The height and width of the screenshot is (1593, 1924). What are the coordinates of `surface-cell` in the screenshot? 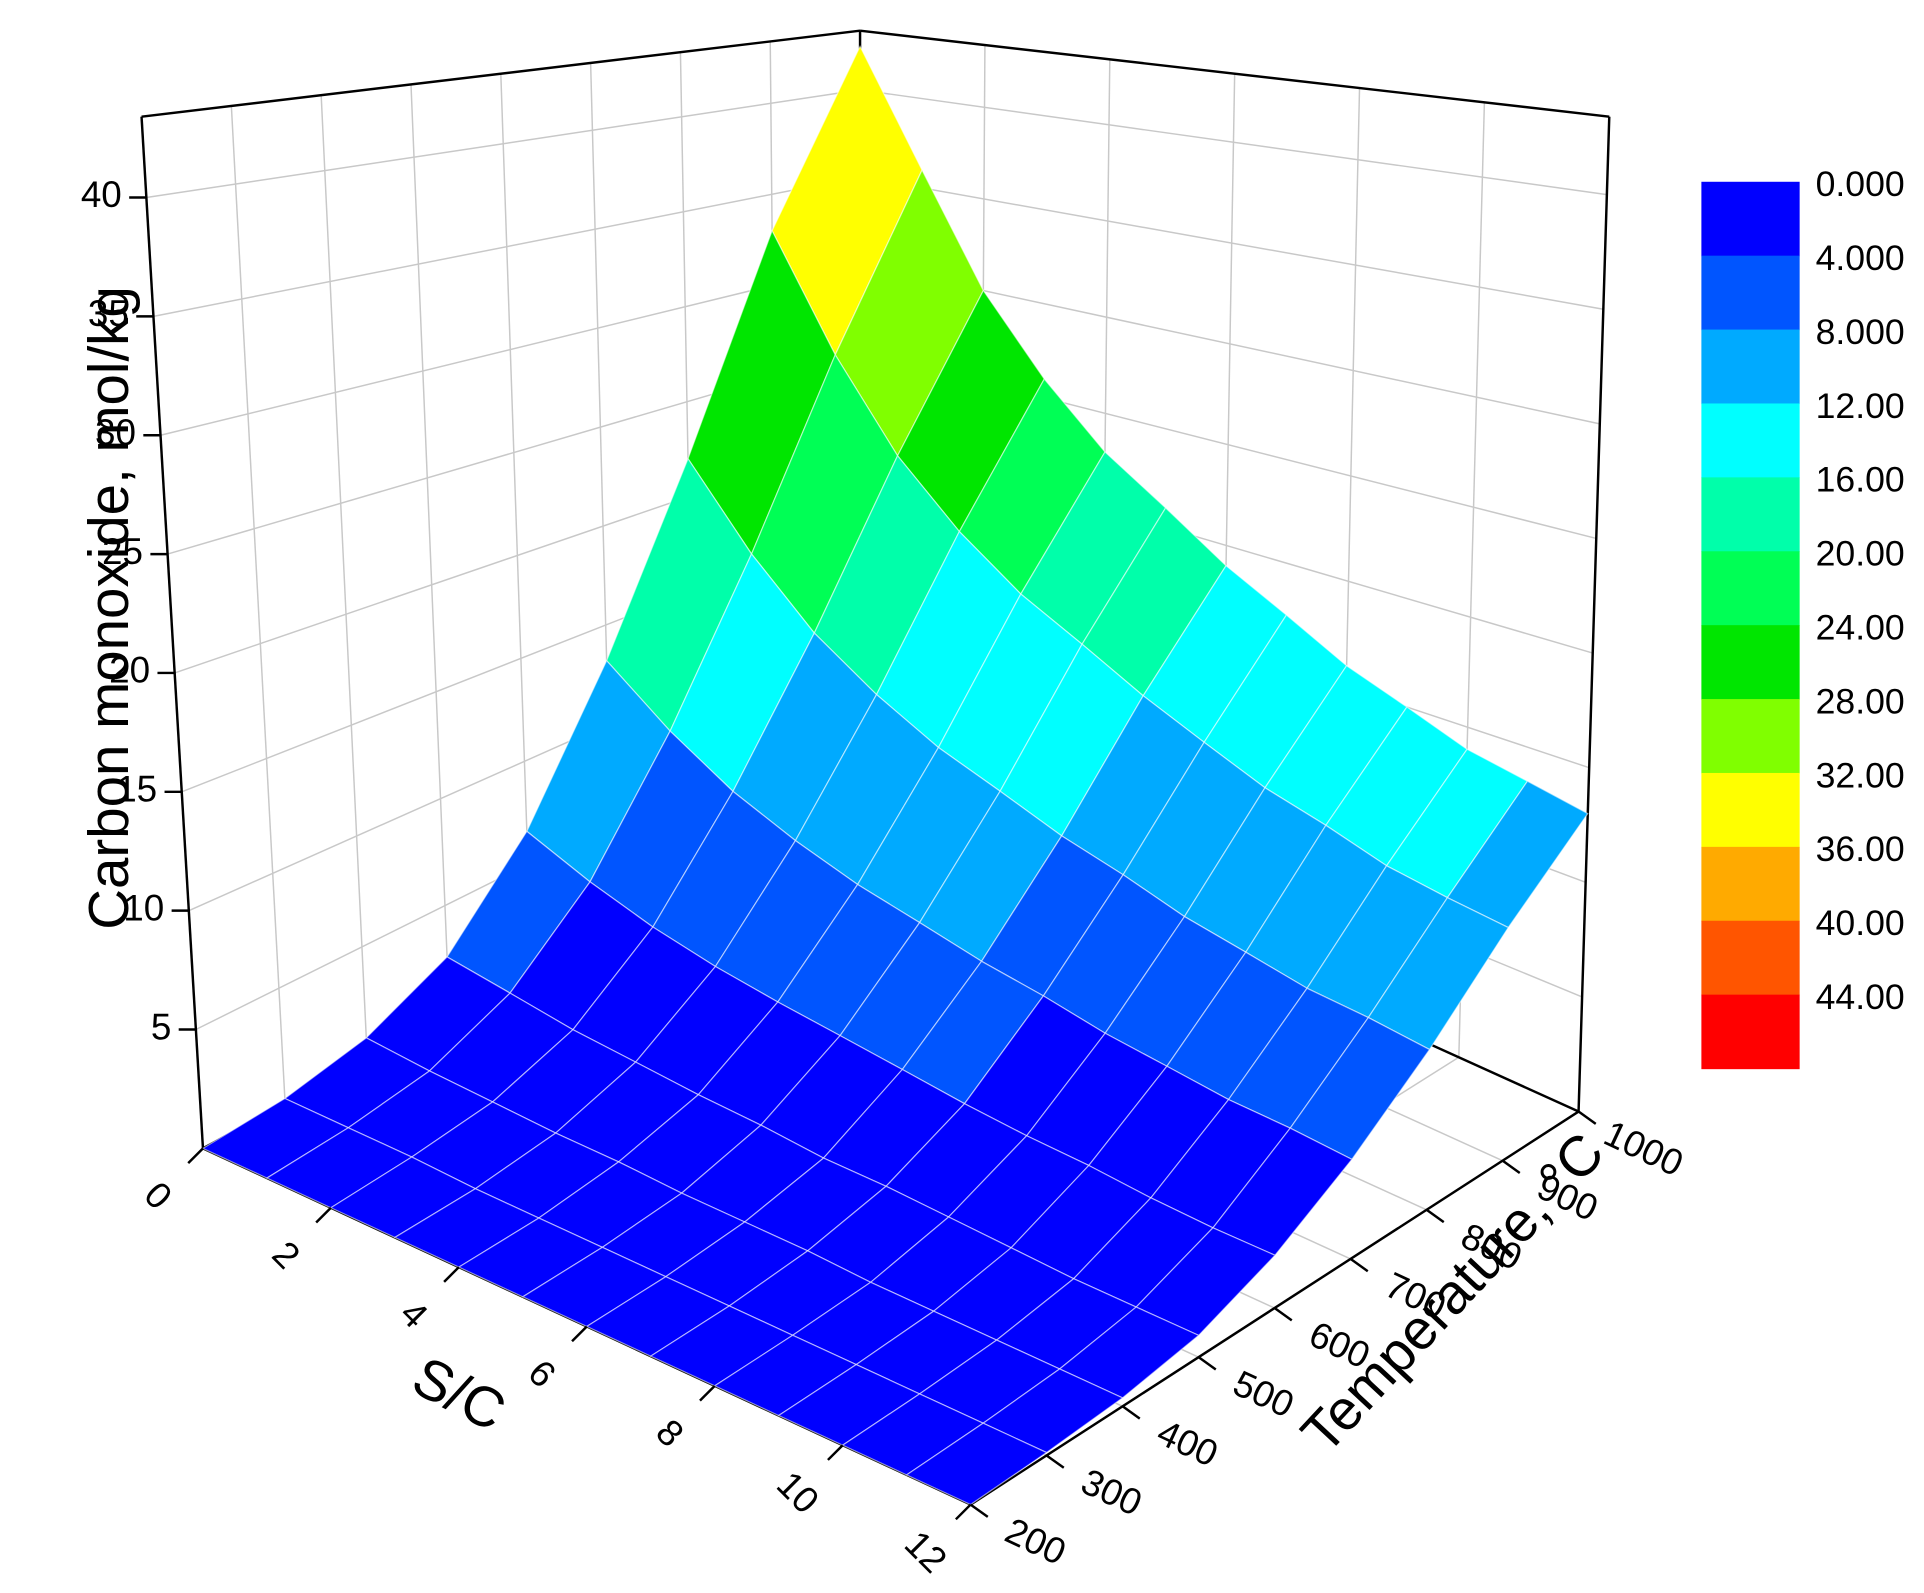 It's located at (976, 1464).